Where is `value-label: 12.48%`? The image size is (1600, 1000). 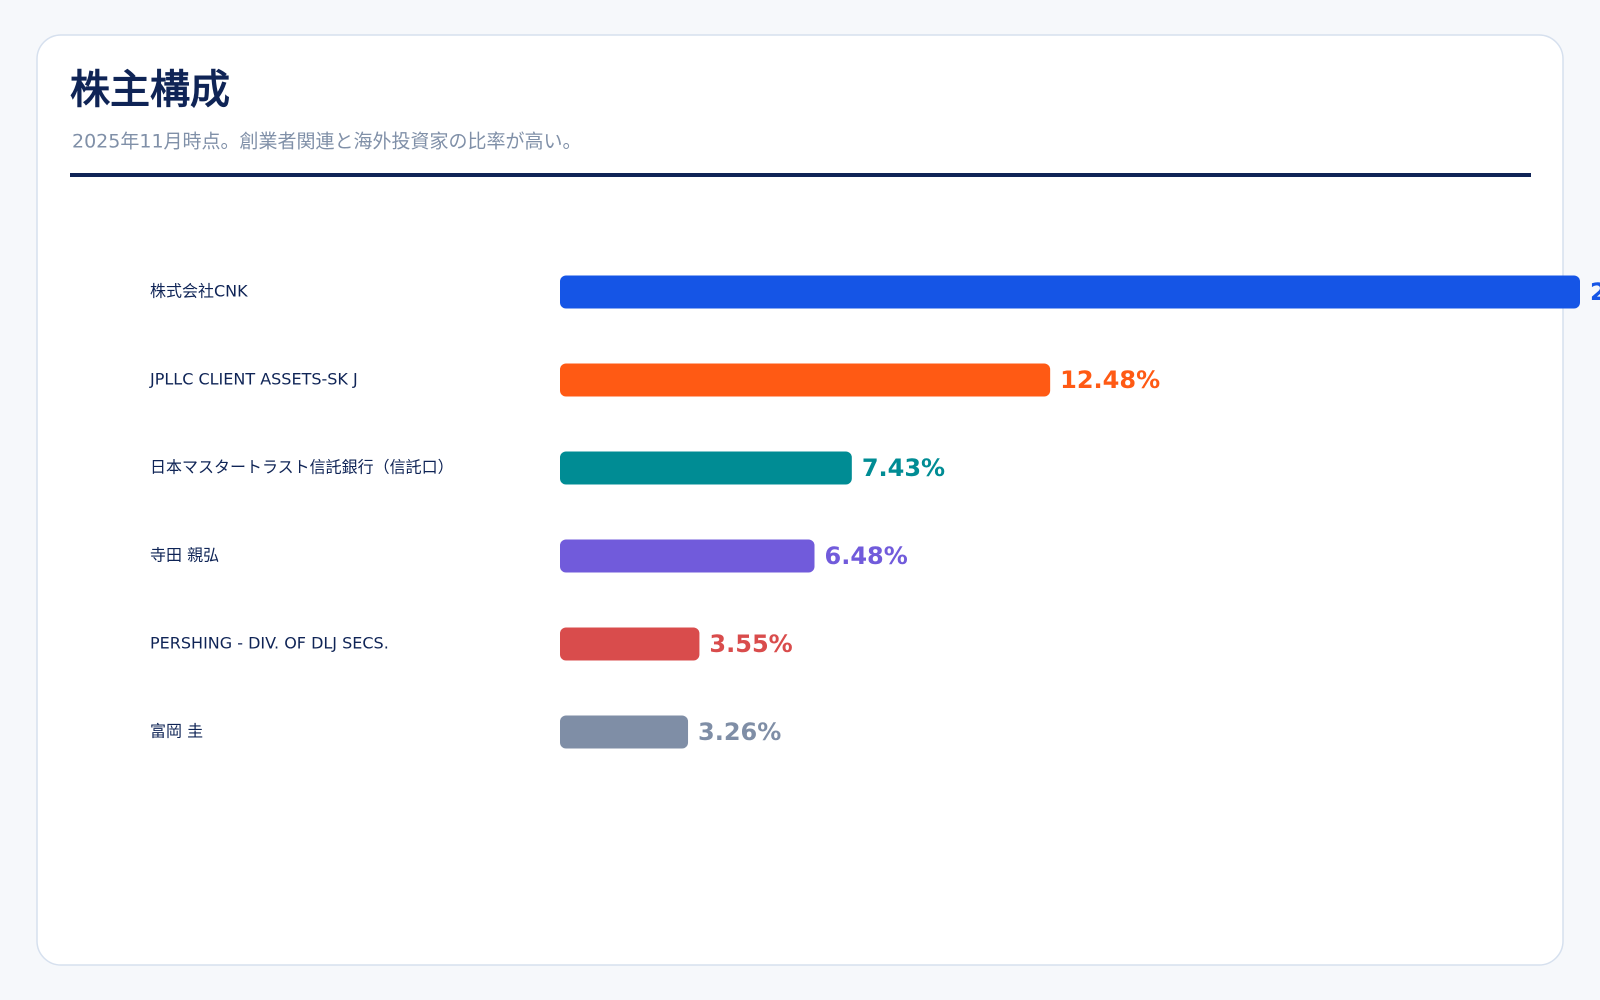
value-label: 12.48% is located at coordinates (1110, 380).